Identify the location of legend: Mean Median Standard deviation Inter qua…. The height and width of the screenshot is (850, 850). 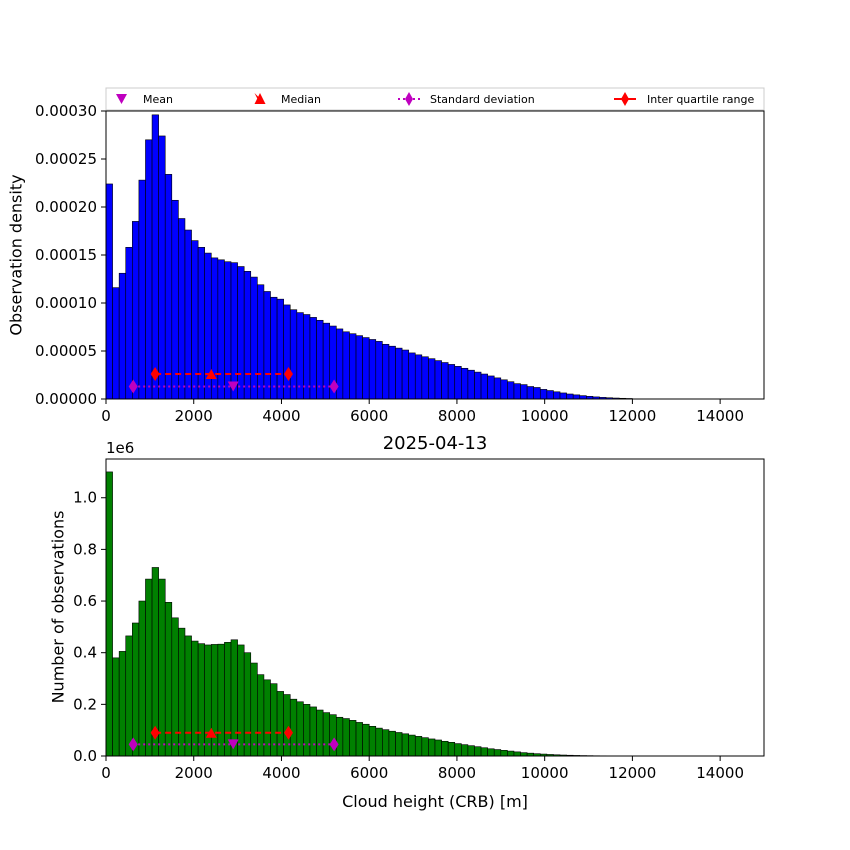
(435, 99).